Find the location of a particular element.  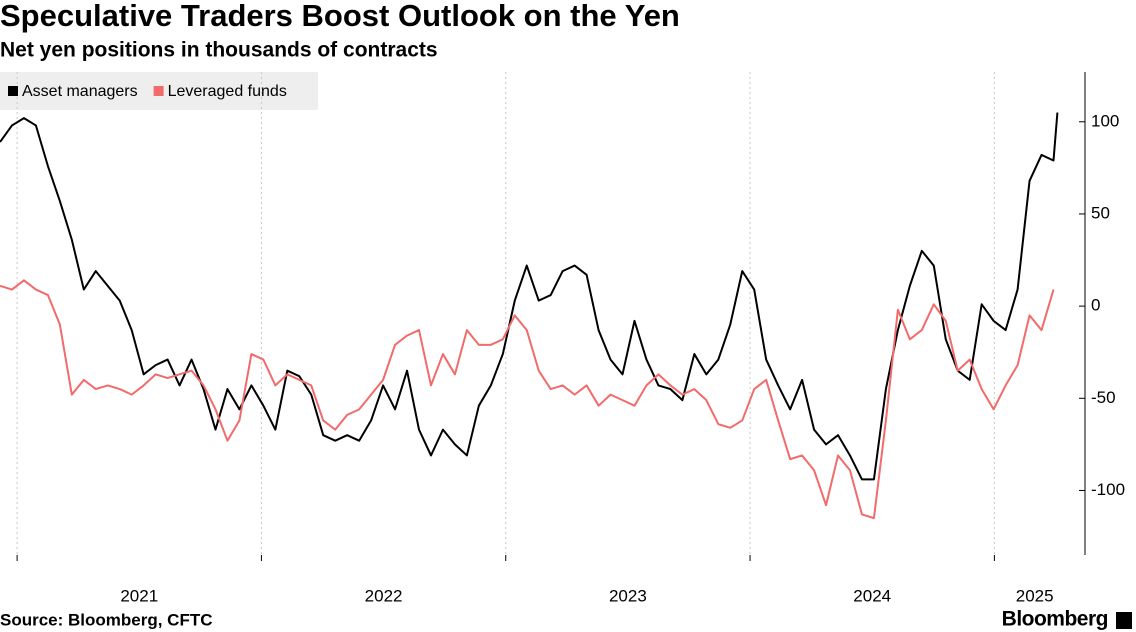

y-tick-label: -50 is located at coordinates (1103, 397).